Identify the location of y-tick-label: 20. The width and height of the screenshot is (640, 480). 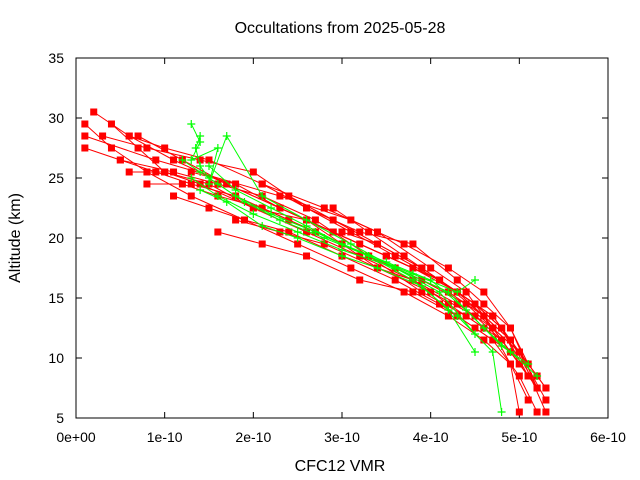
(56, 238).